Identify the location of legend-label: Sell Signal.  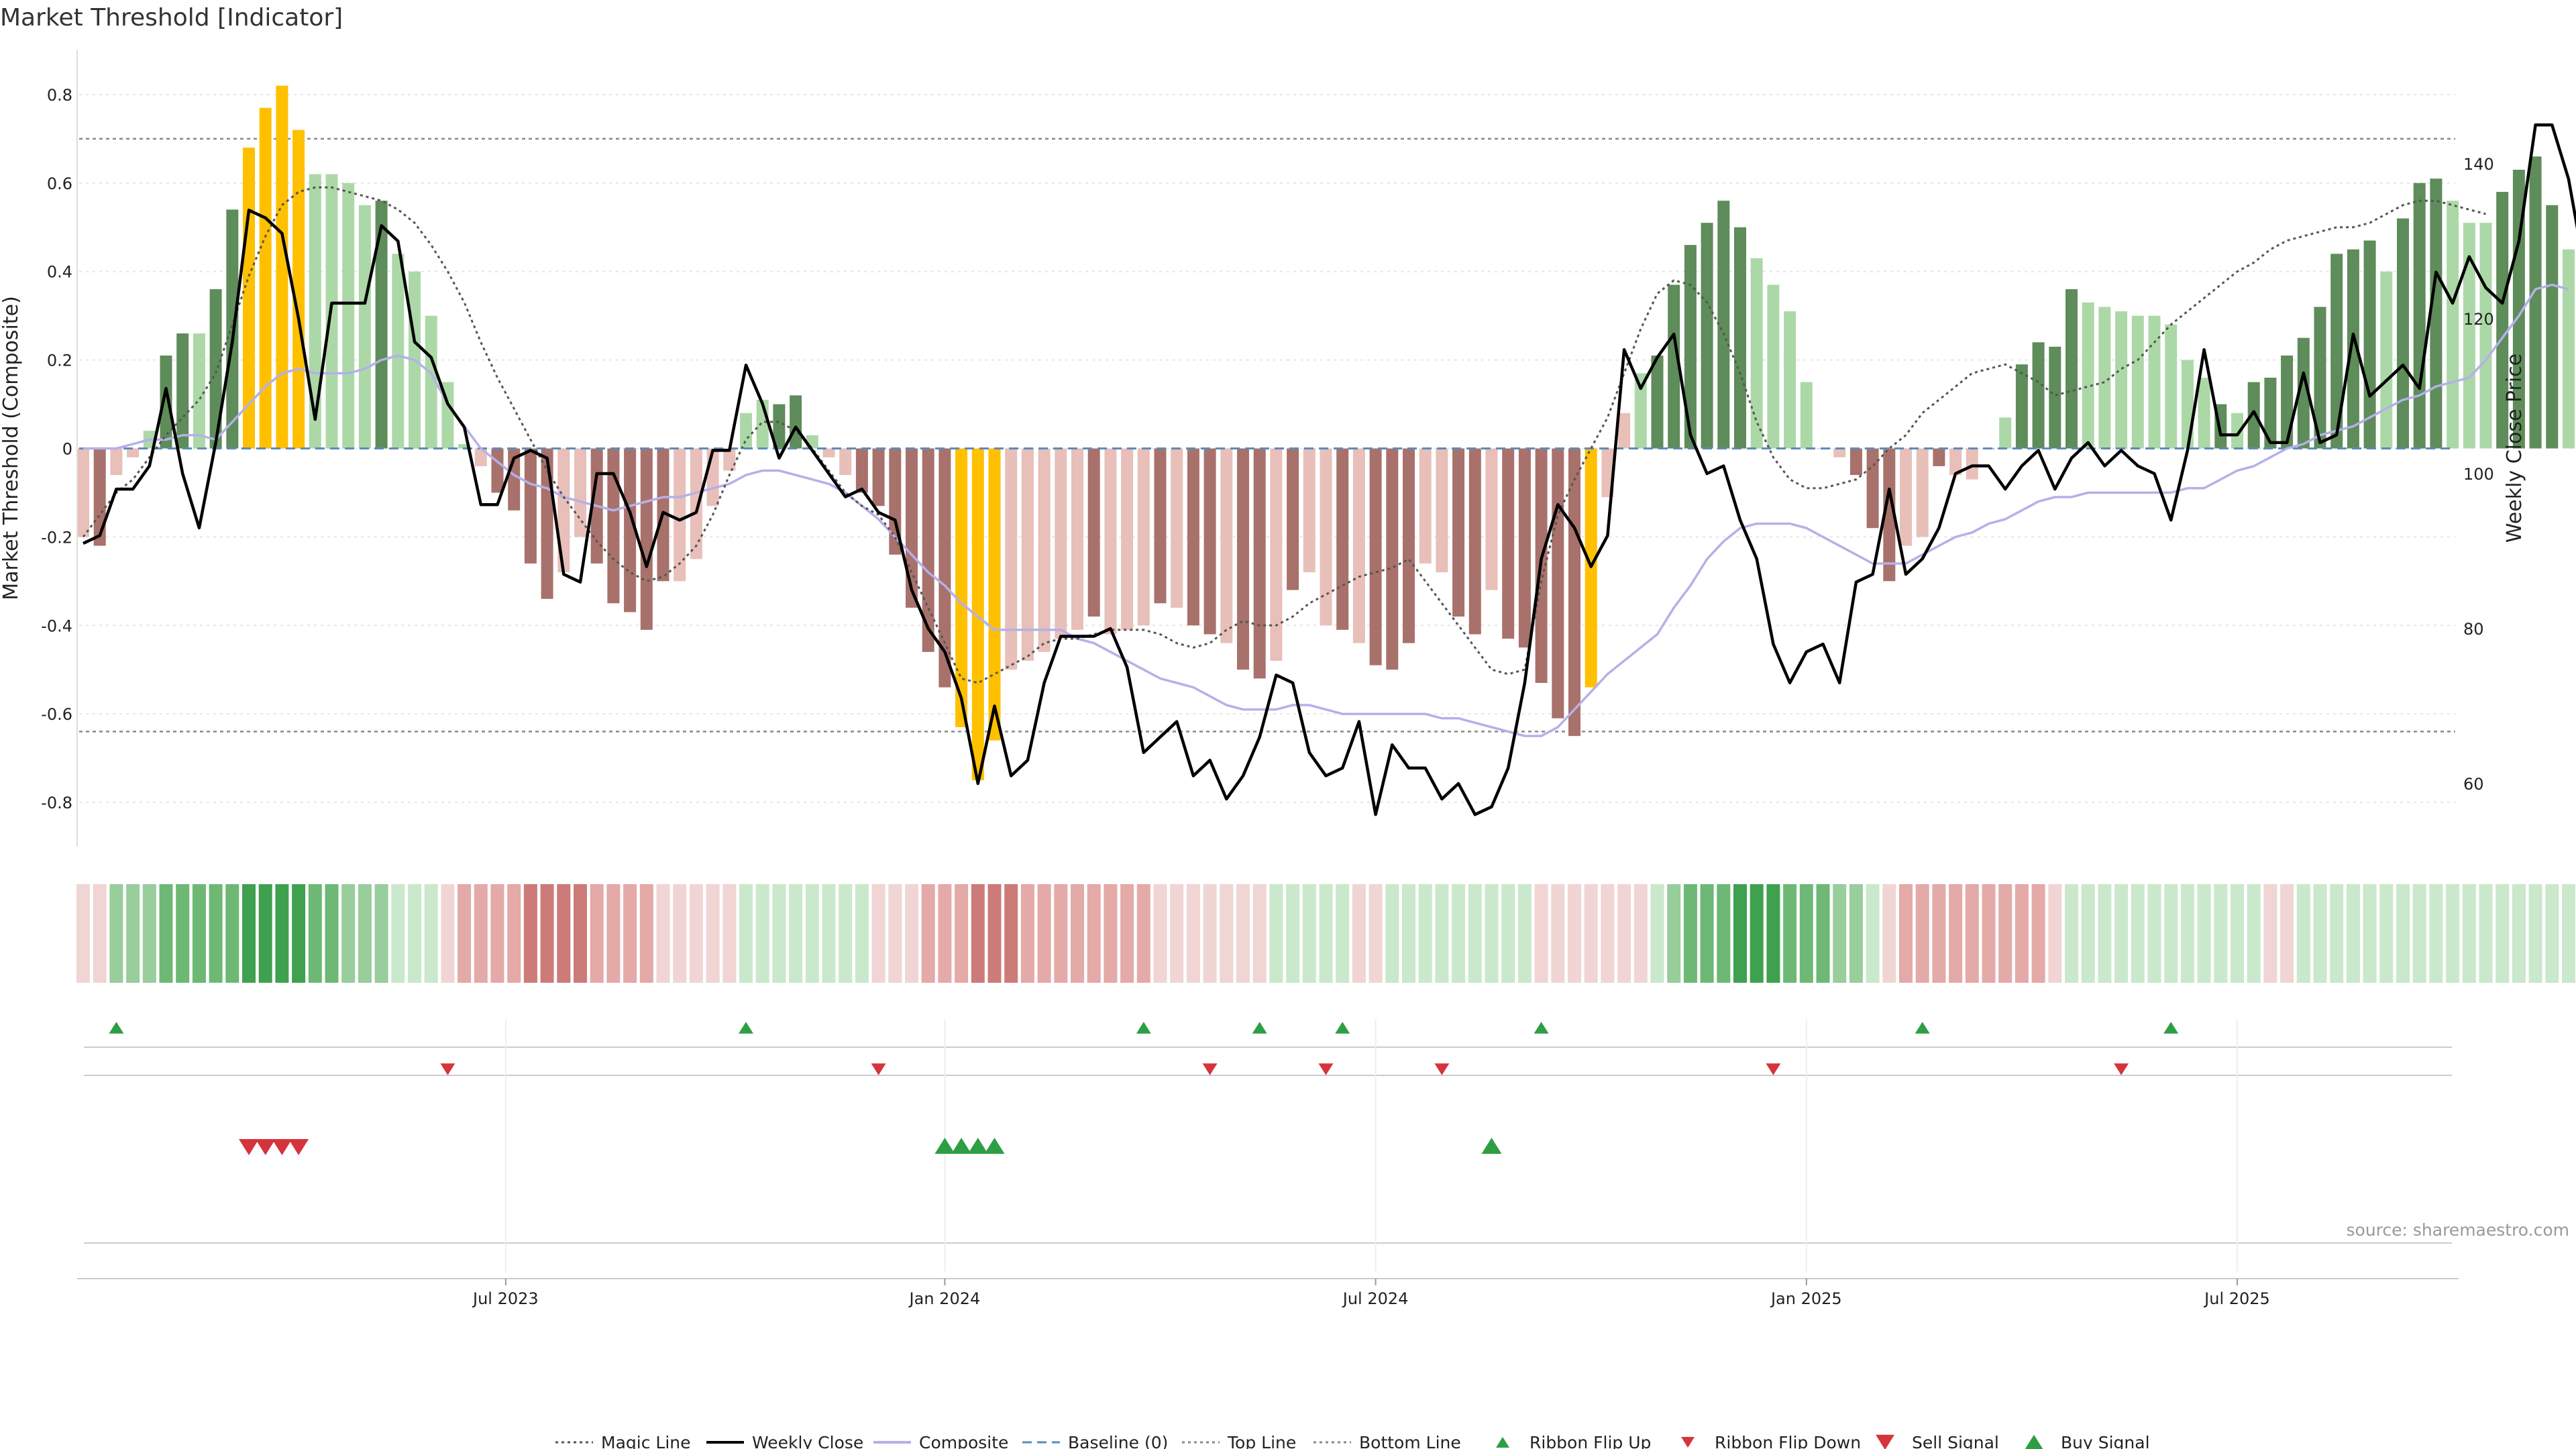
(1955, 1441).